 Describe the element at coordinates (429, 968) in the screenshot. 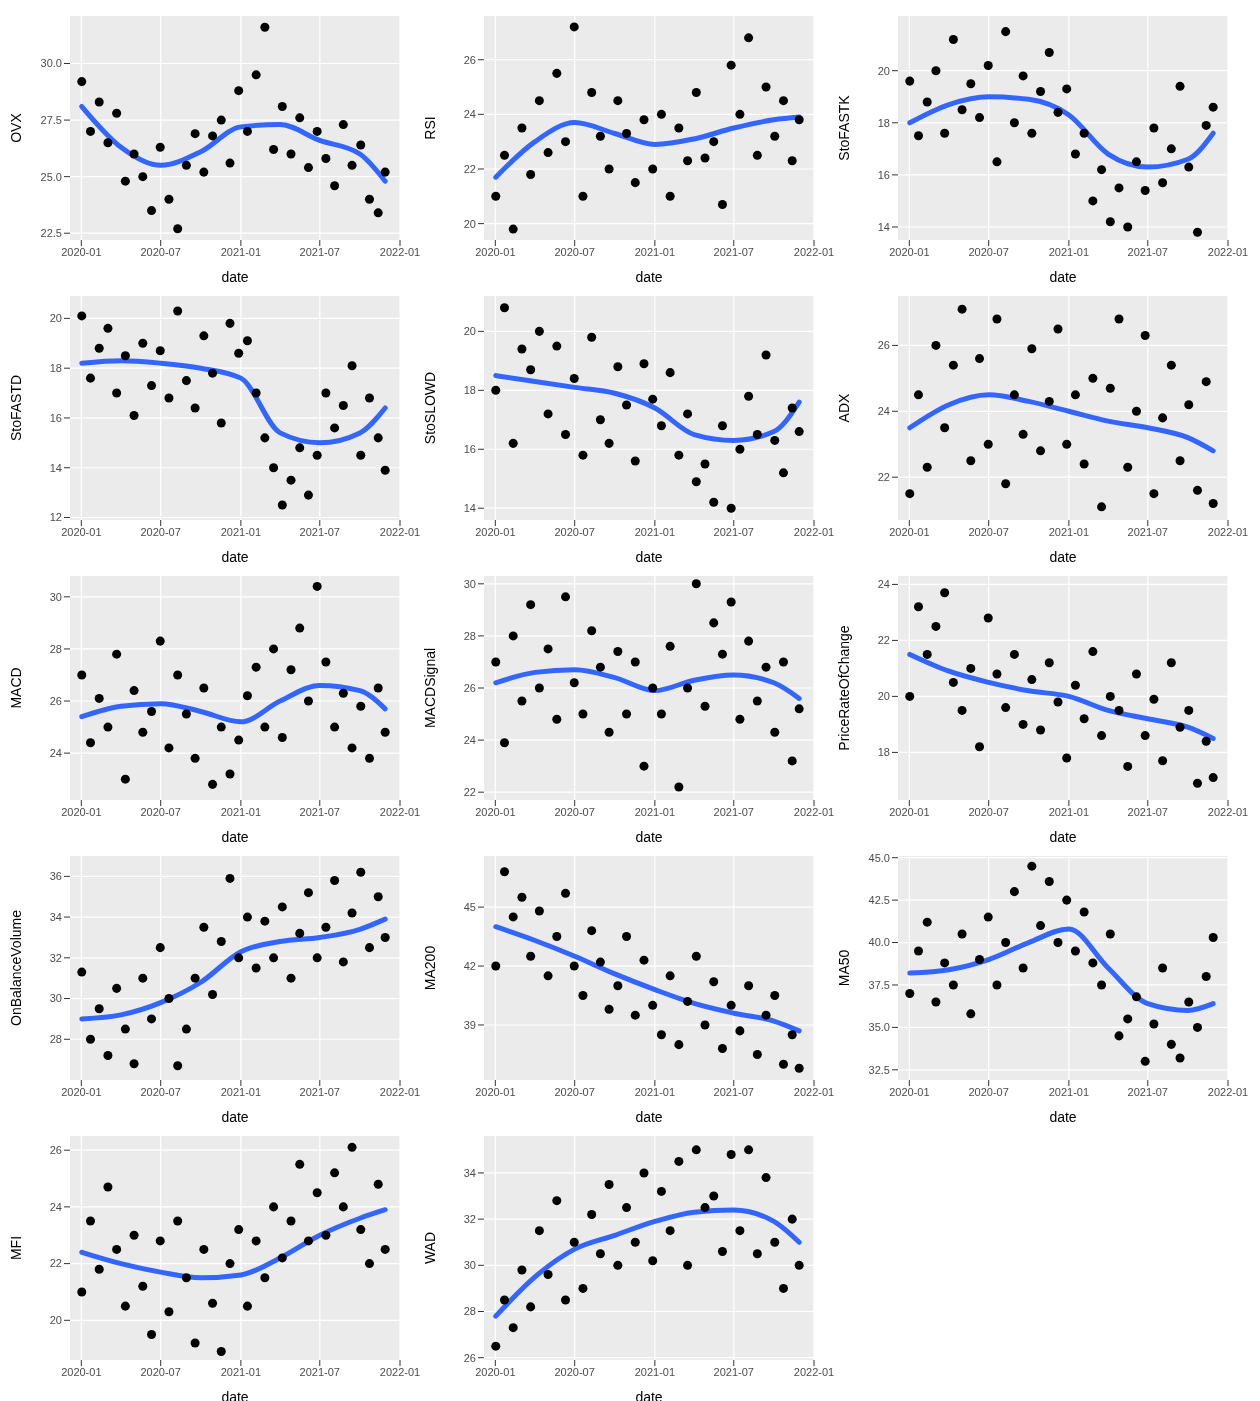

I see `y-axis-title: MA200` at that location.